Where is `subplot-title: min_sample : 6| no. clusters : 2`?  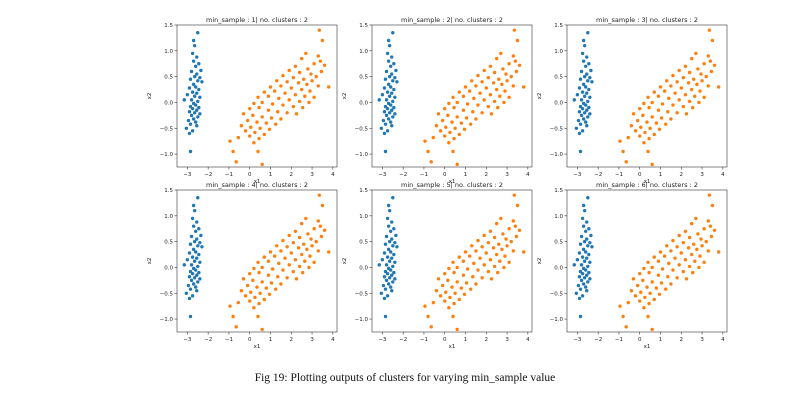
subplot-title: min_sample : 6| no. clusters : 2 is located at coordinates (647, 185).